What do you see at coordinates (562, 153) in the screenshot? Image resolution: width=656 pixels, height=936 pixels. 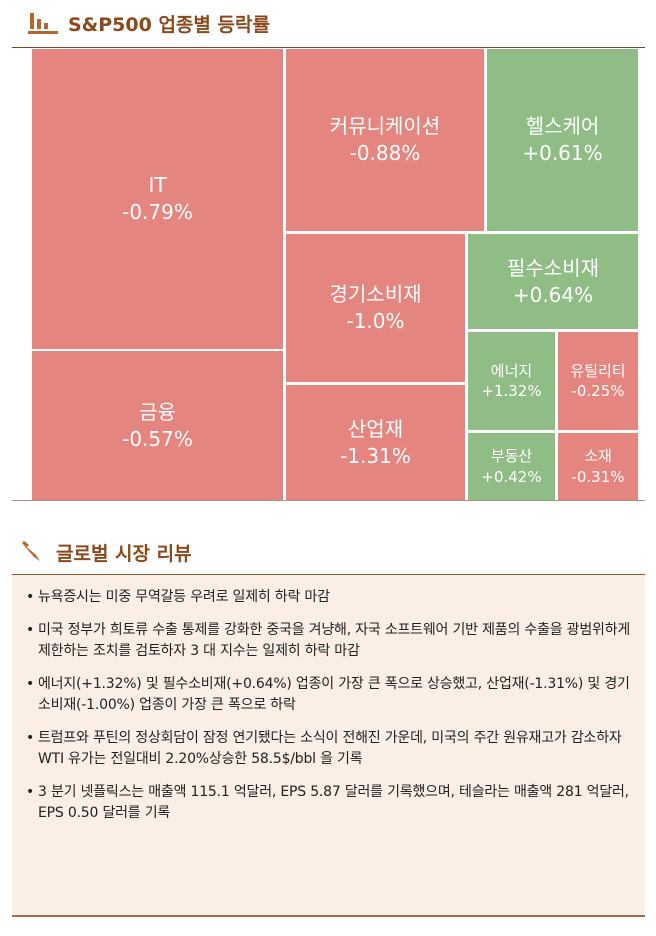 I see `sector-change: +0.61%` at bounding box center [562, 153].